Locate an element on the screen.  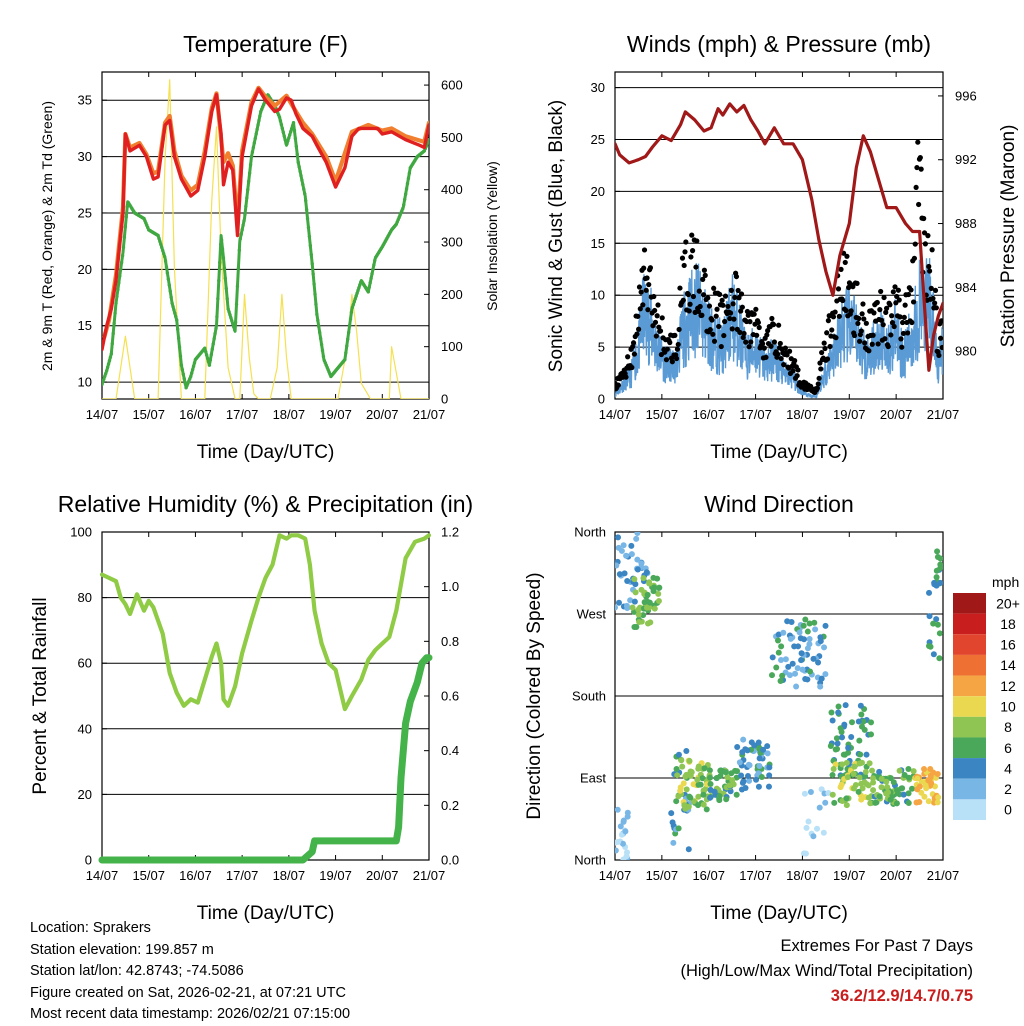
y-tick-label: 5 is located at coordinates (601, 347).